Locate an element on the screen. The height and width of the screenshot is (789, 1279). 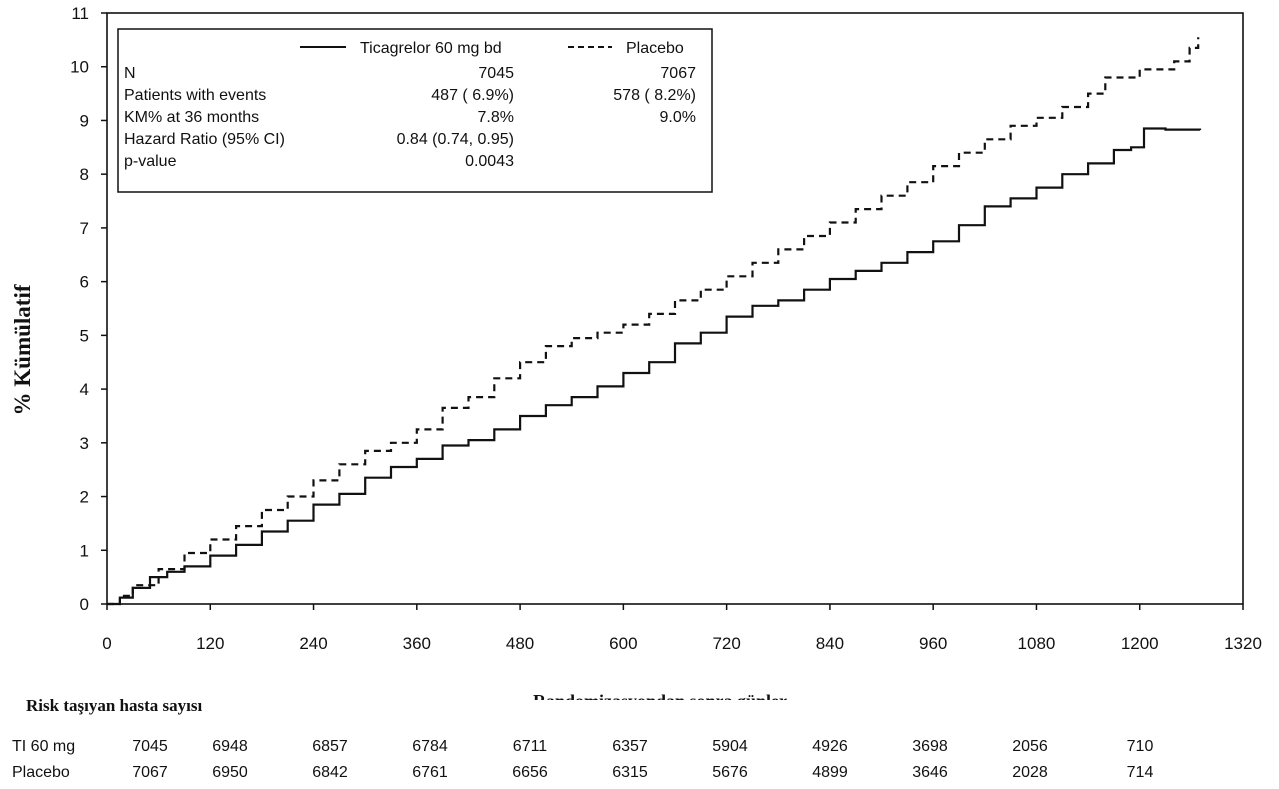
legend-row-ticagrelor-value: 0.0043 is located at coordinates (489, 161).